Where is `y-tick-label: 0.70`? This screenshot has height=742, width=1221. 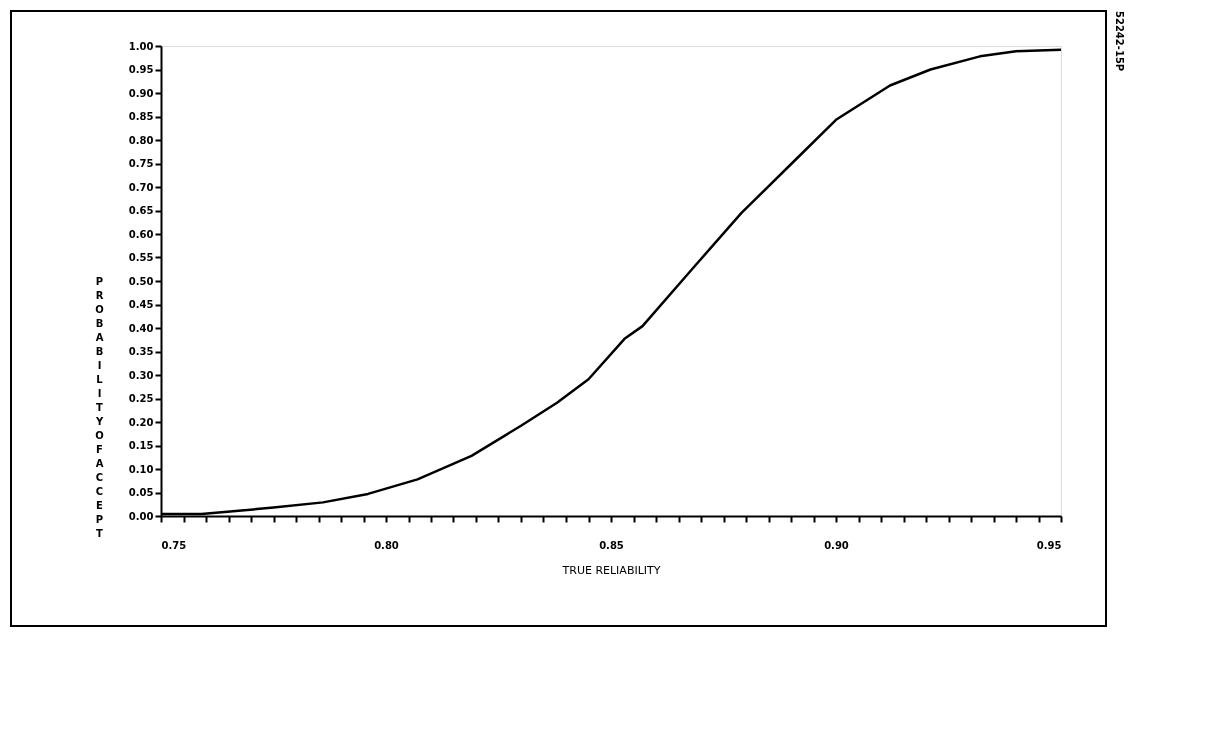
y-tick-label: 0.70 is located at coordinates (141, 187).